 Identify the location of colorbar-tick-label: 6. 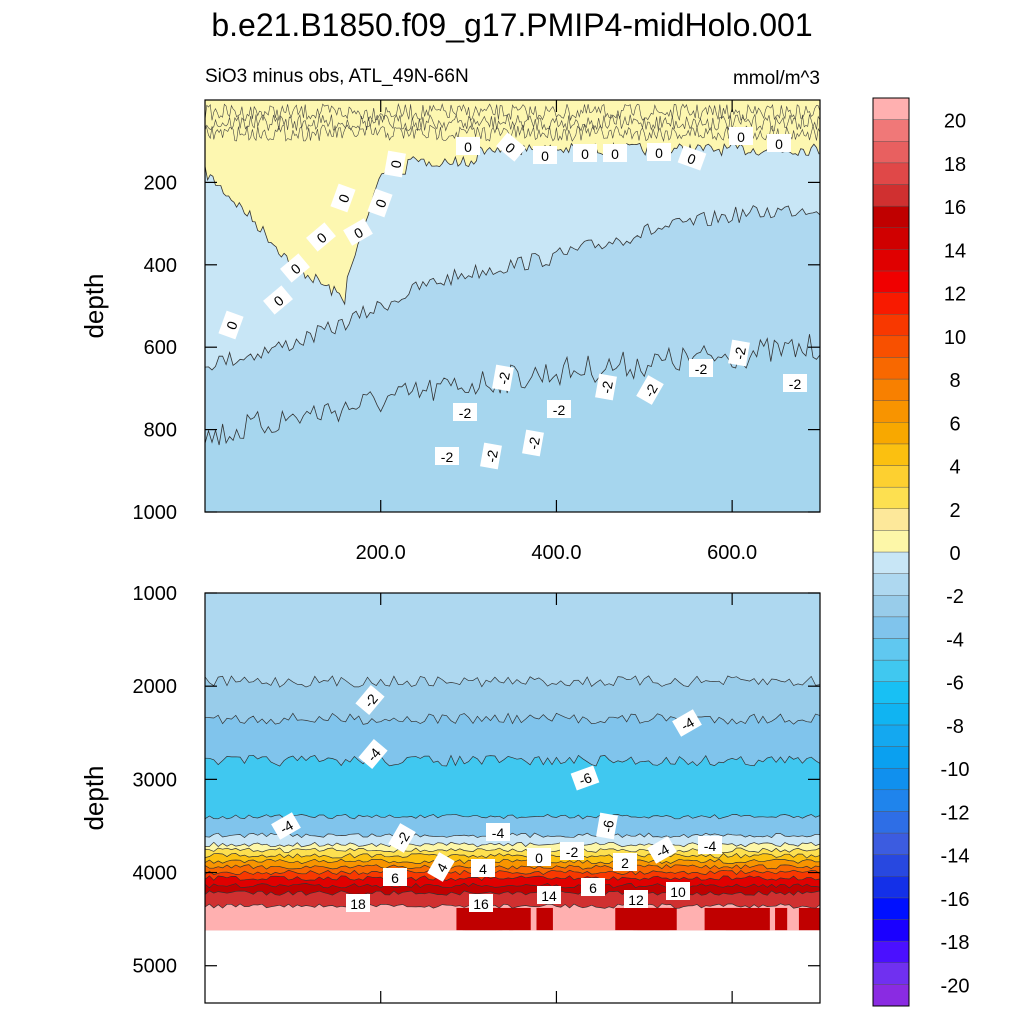
(954, 424).